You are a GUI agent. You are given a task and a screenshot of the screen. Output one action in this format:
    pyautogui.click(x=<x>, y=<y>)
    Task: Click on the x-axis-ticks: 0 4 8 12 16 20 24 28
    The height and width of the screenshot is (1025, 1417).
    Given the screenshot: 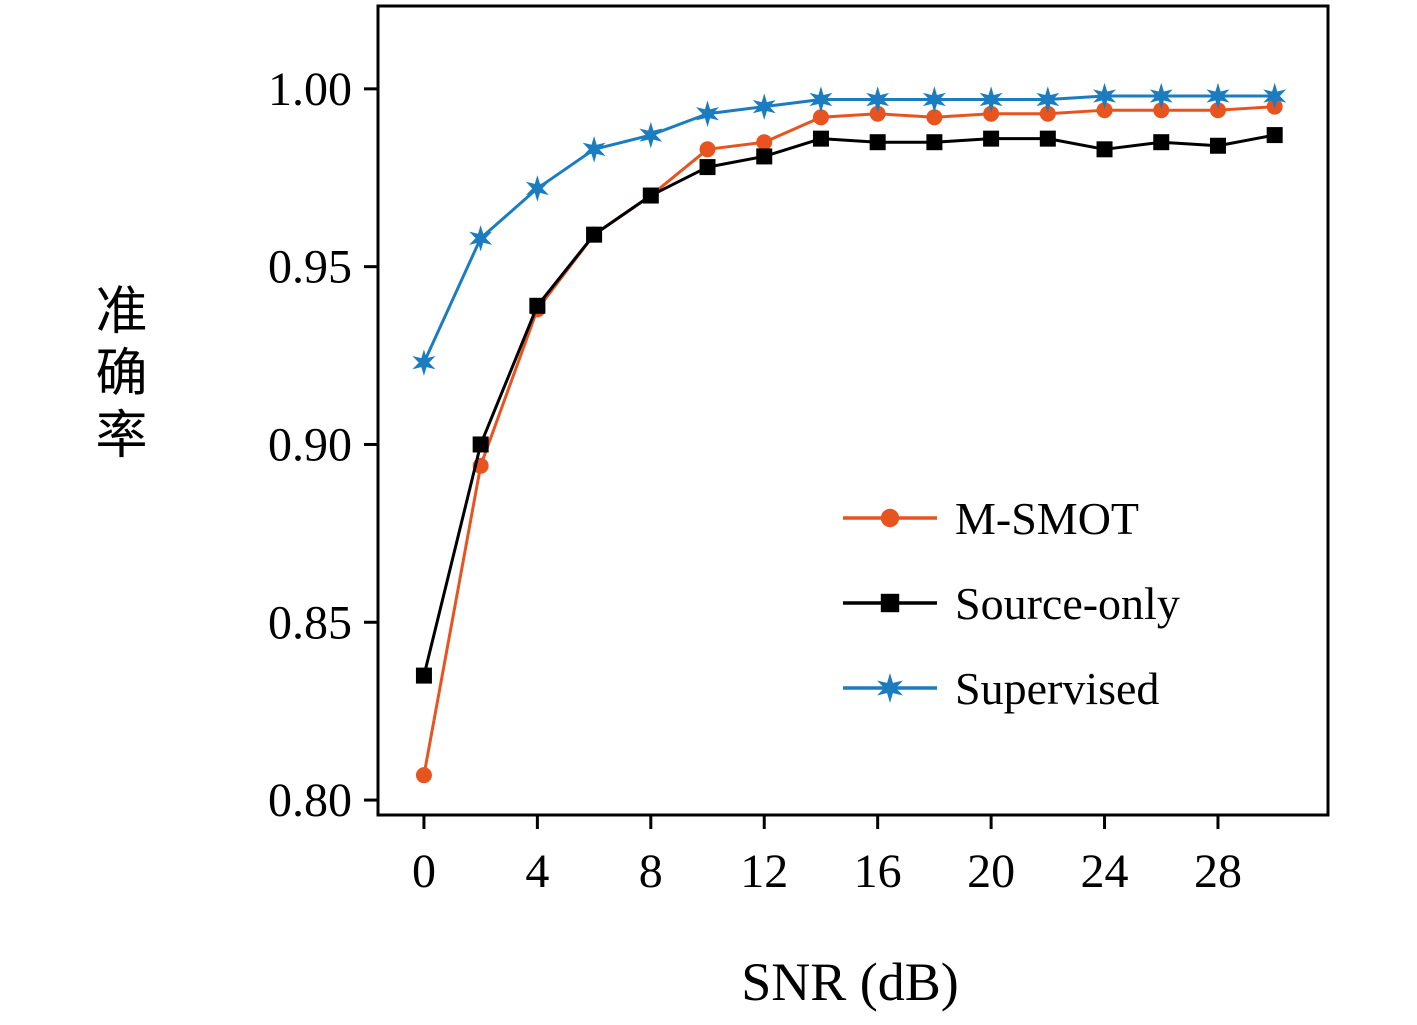 What is the action you would take?
    pyautogui.click(x=827, y=856)
    